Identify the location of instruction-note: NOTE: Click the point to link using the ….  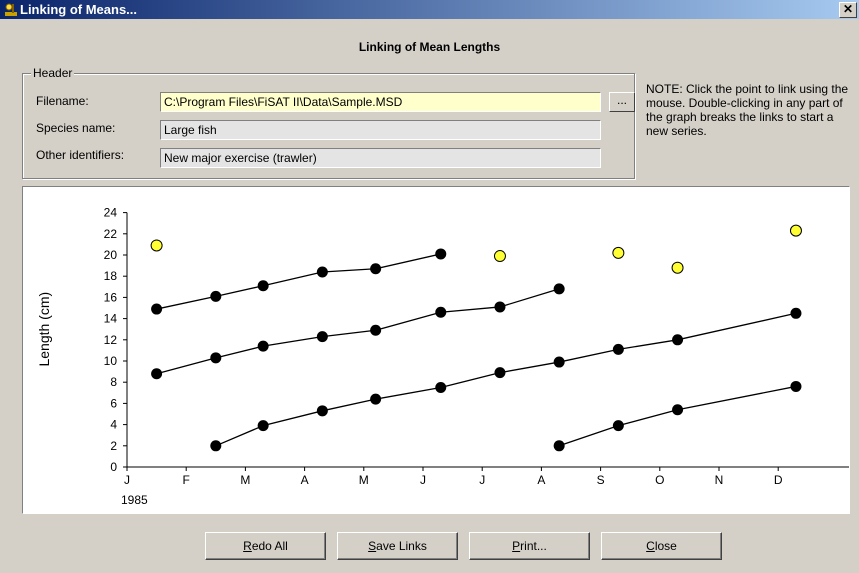
(747, 110).